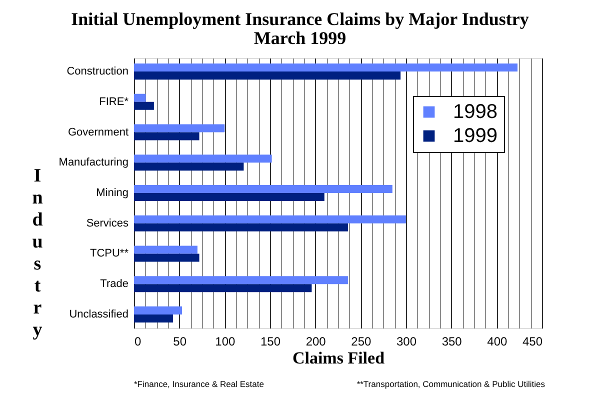 The image size is (600, 400). Describe the element at coordinates (112, 193) in the screenshot. I see `y-tick-label: Mining` at that location.